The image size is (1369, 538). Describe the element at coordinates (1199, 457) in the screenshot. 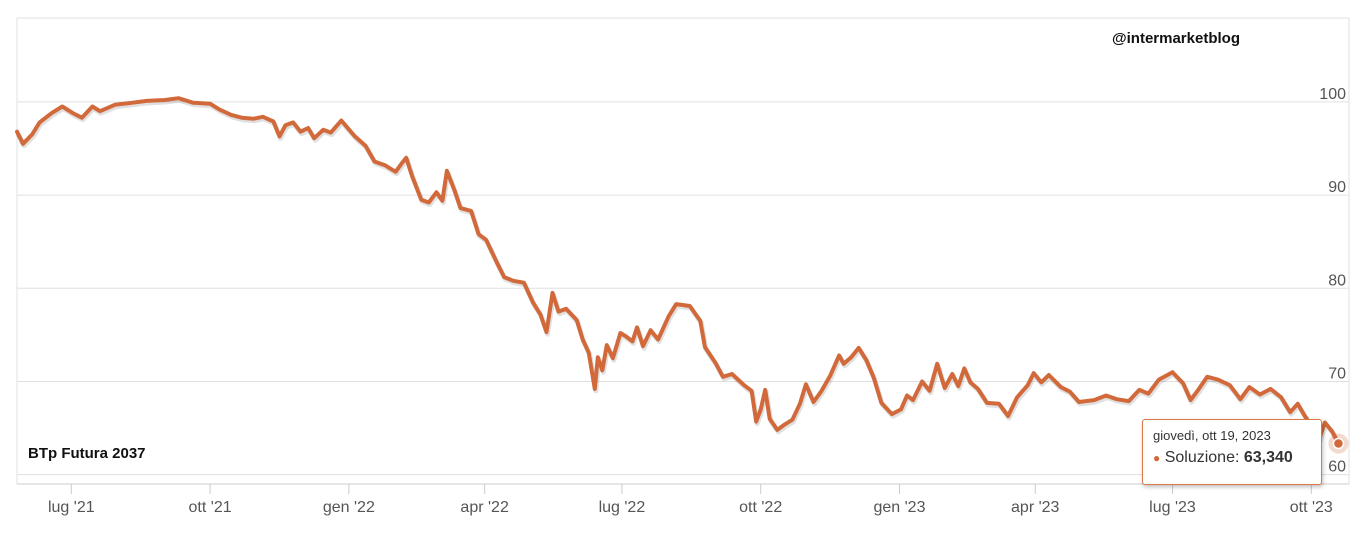

I see `tooltip-series-name: Soluzione` at that location.